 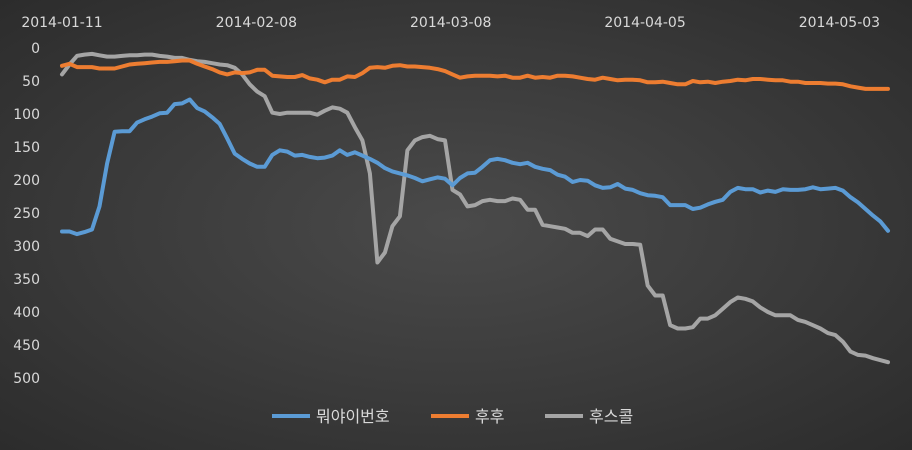 What do you see at coordinates (26, 379) in the screenshot?
I see `y-tick-label: 500` at bounding box center [26, 379].